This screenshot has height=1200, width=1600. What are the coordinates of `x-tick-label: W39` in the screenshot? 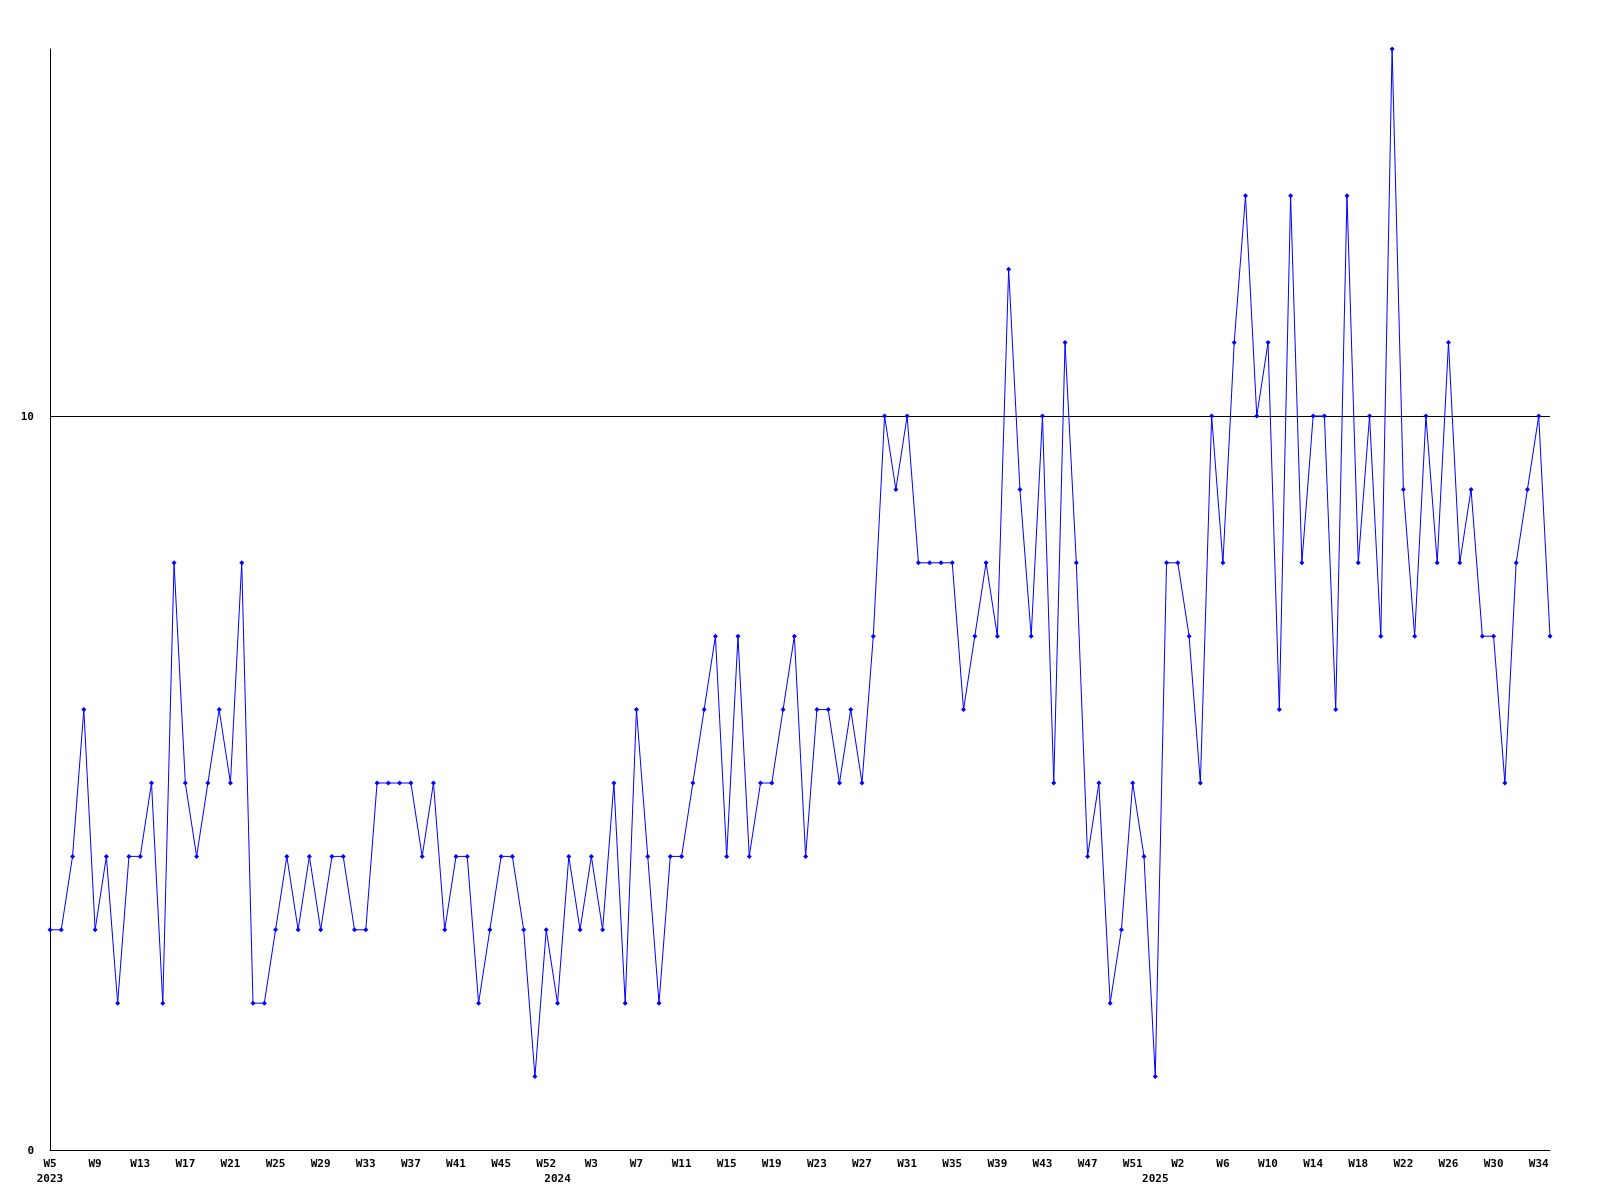 It's located at (997, 1163).